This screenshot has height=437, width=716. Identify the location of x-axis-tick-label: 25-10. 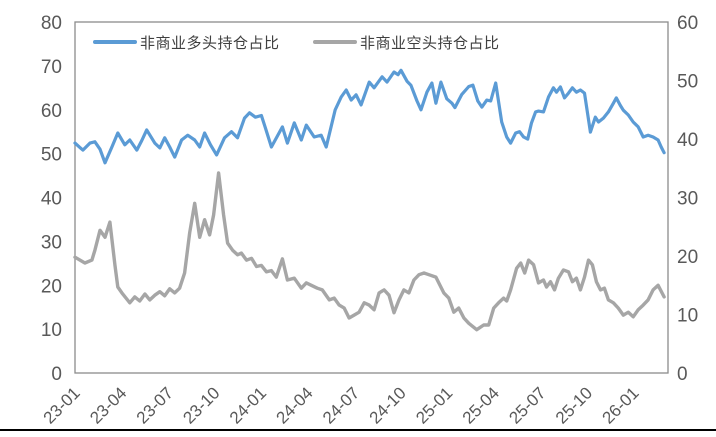
(574, 405).